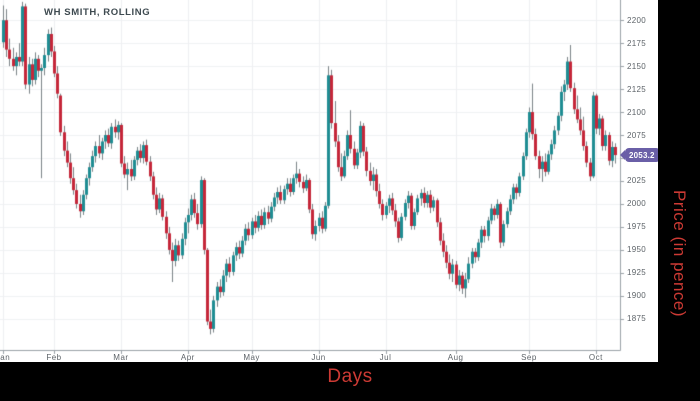  What do you see at coordinates (54, 357) in the screenshot?
I see `time-axis-label: Feb` at bounding box center [54, 357].